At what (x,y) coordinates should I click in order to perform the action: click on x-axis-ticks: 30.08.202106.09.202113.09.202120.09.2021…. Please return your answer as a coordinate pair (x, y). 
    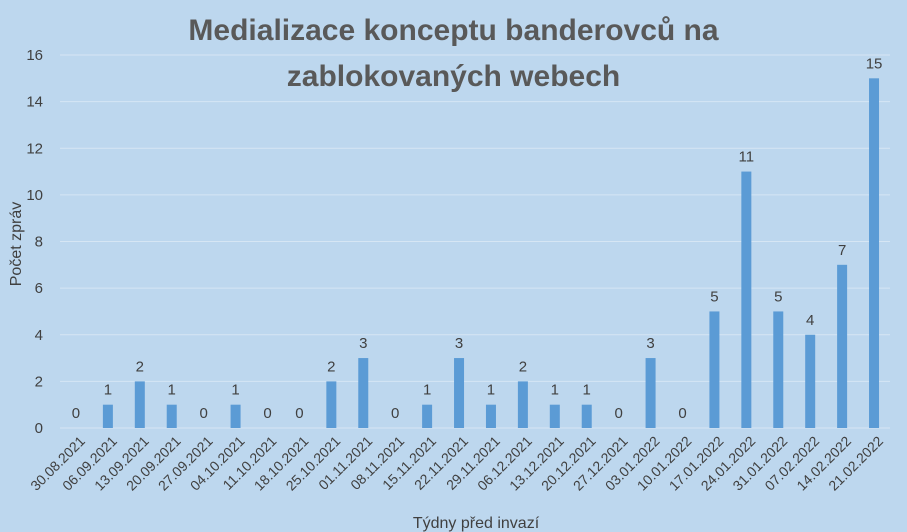
    Looking at the image, I should click on (456, 463).